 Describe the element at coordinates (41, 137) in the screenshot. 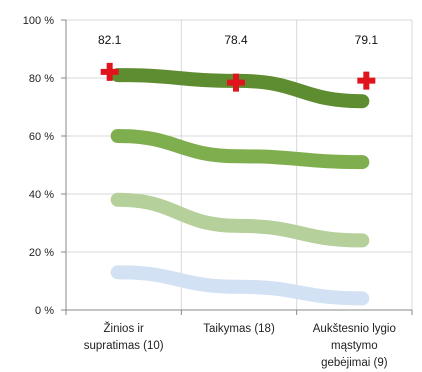

I see `y-tick-label-60: 60 %` at that location.